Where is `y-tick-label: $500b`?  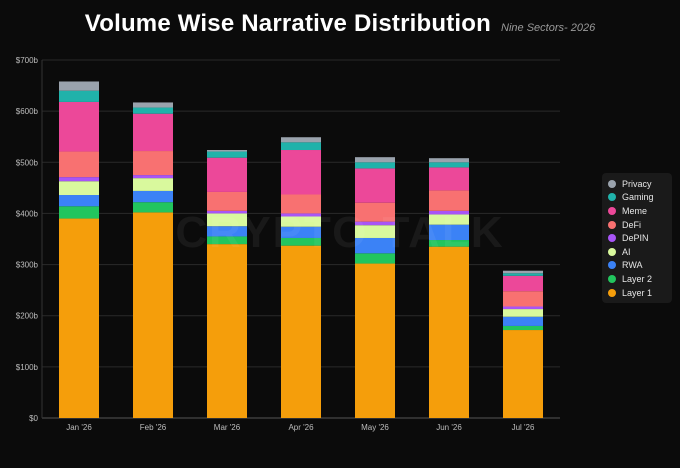
y-tick-label: $500b is located at coordinates (27, 162).